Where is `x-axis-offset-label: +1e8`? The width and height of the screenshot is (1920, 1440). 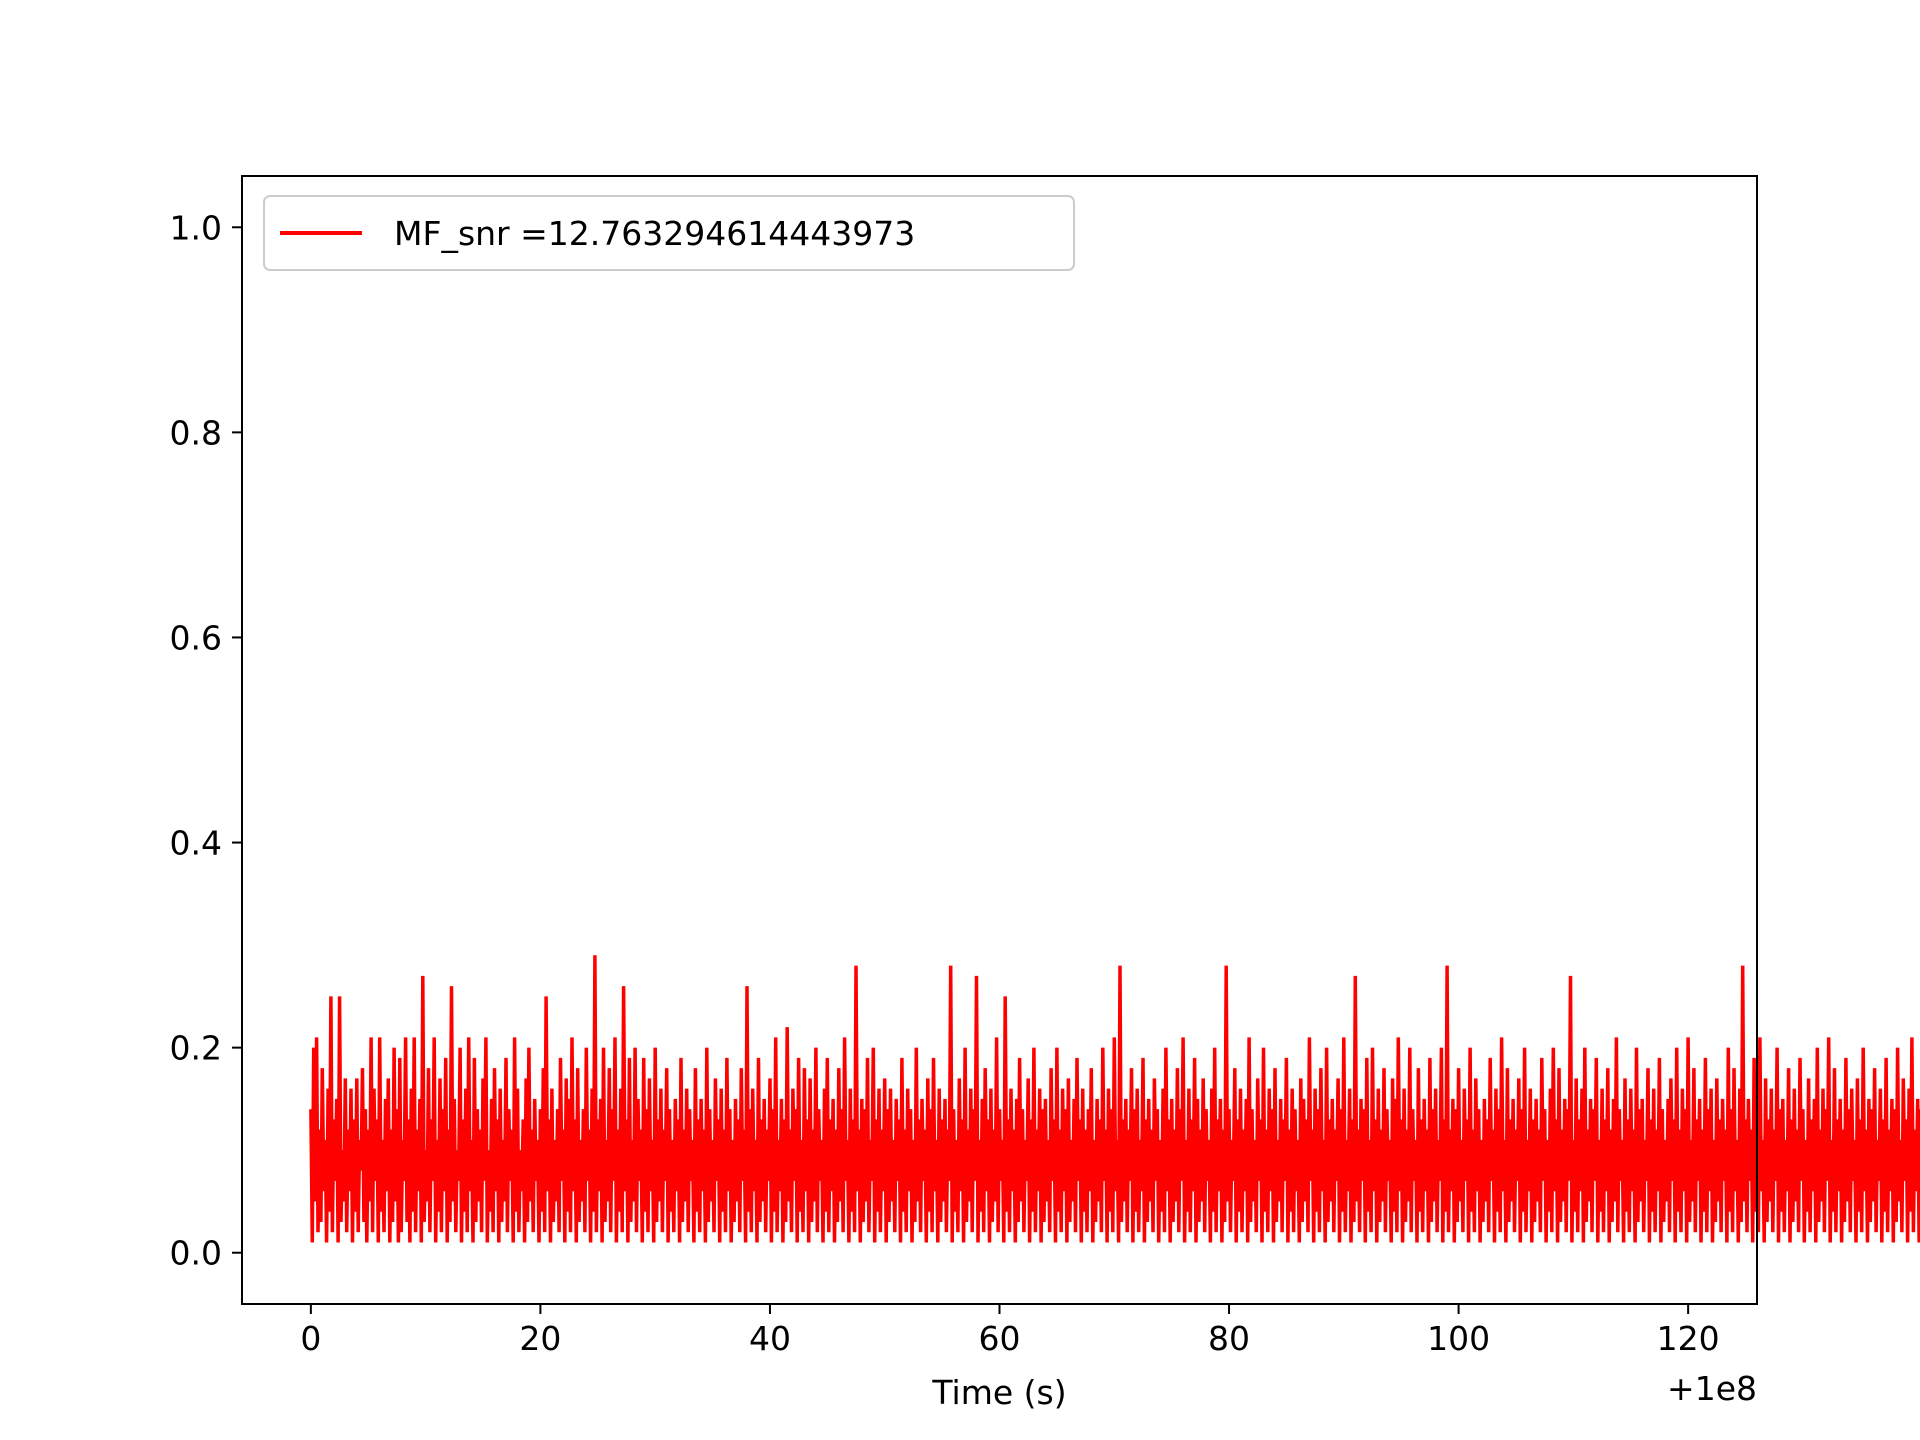 x-axis-offset-label: +1e8 is located at coordinates (1712, 1388).